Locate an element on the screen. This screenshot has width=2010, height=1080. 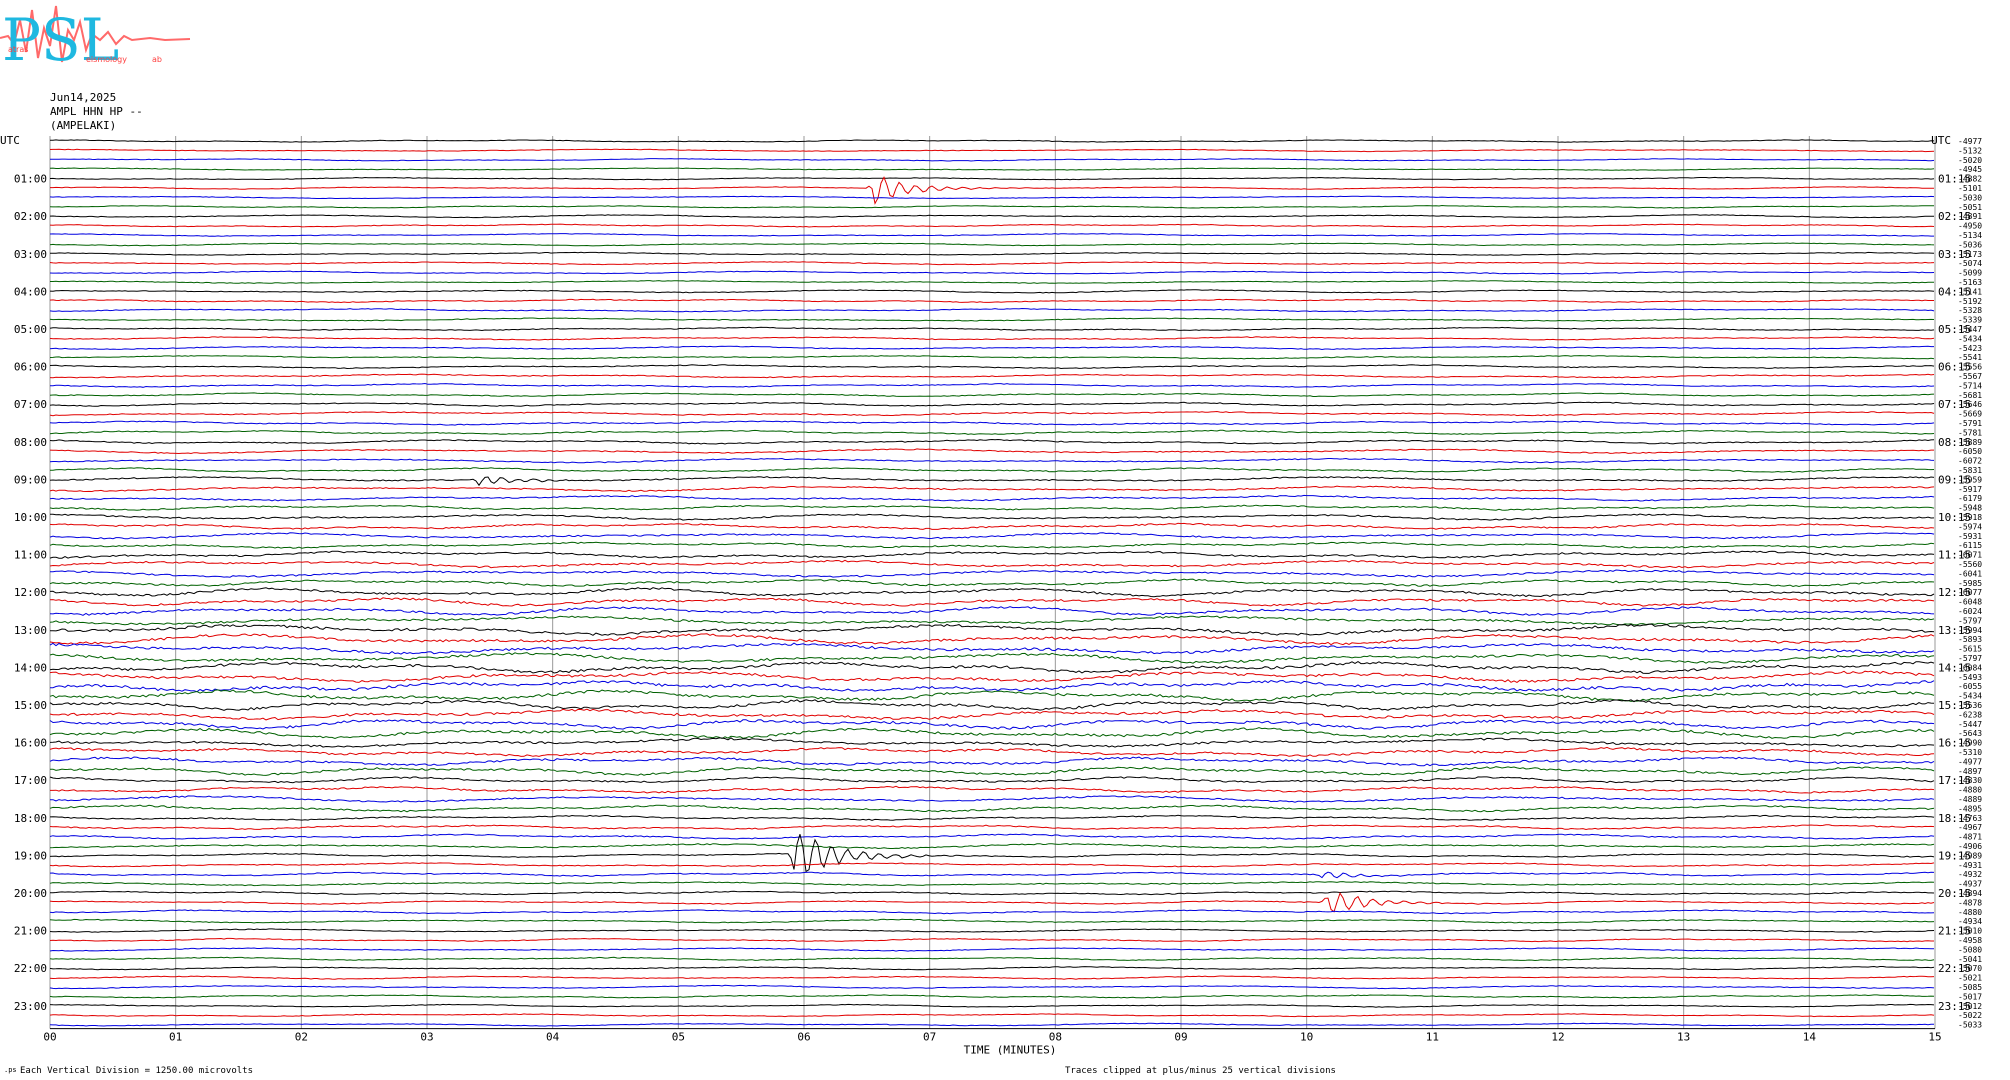
minute-tick-label: 00 is located at coordinates (49, 1037).